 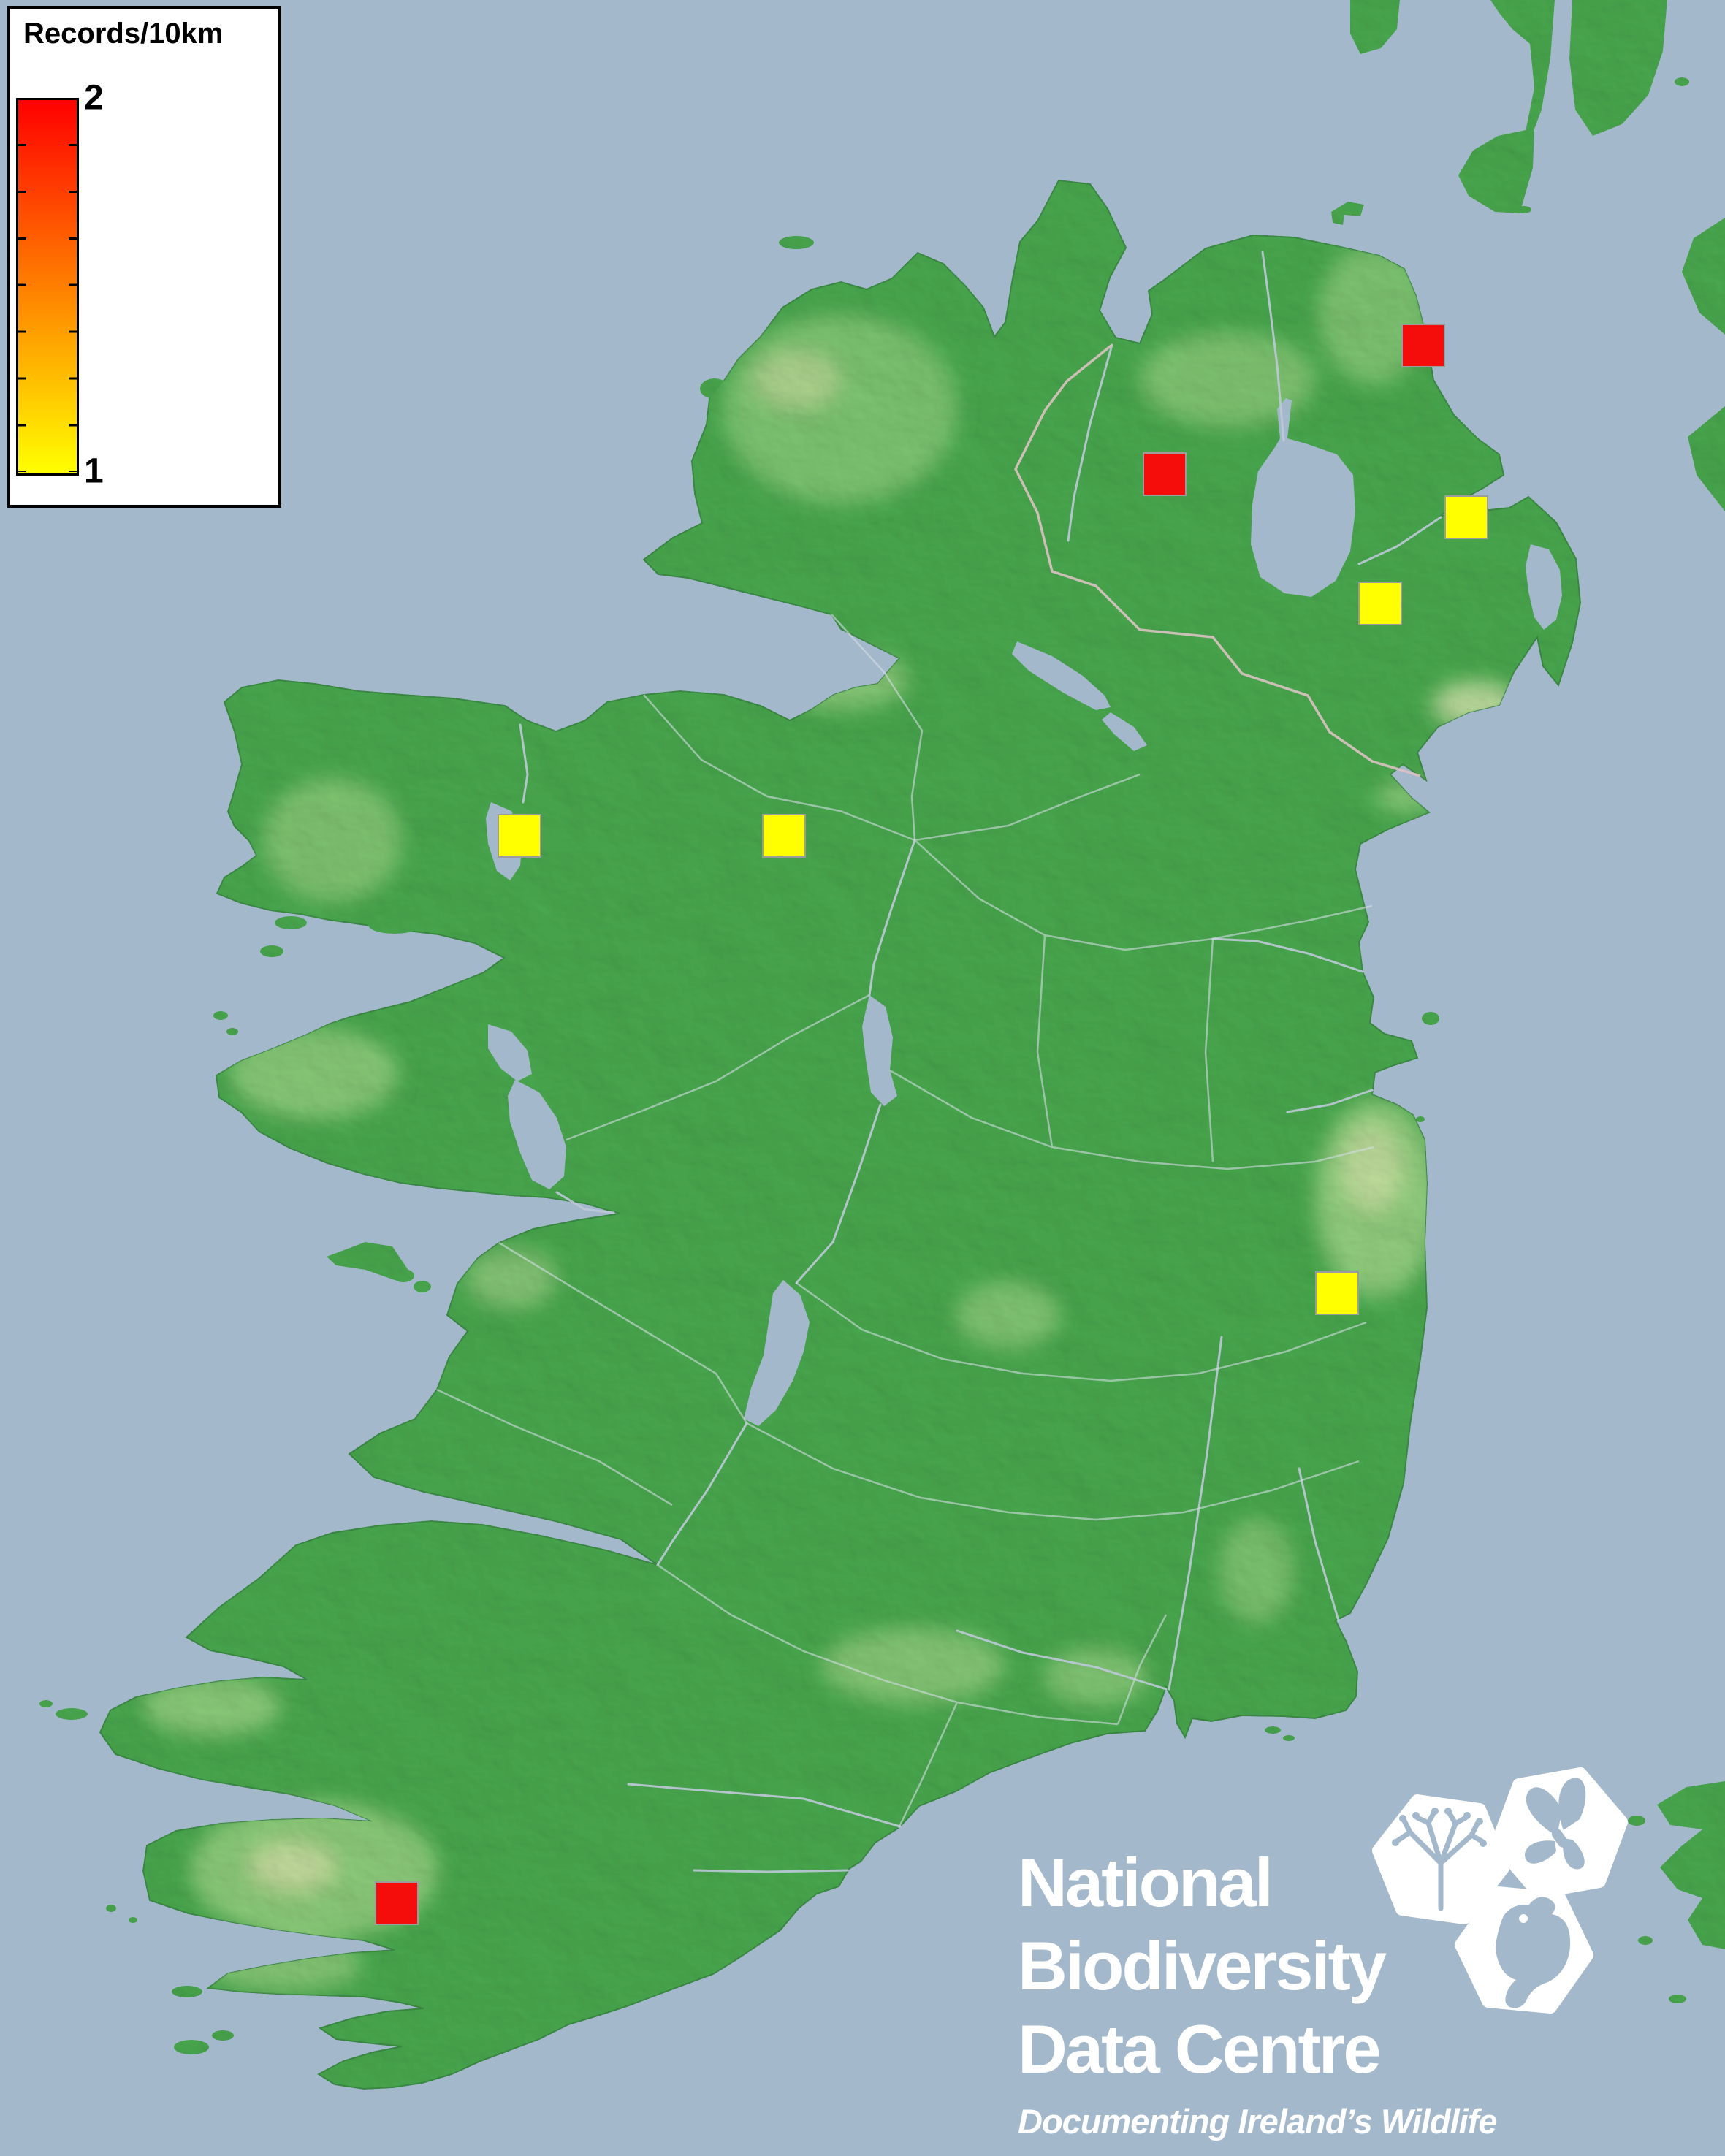 I want to click on lough-mask, so click(x=510, y=1052).